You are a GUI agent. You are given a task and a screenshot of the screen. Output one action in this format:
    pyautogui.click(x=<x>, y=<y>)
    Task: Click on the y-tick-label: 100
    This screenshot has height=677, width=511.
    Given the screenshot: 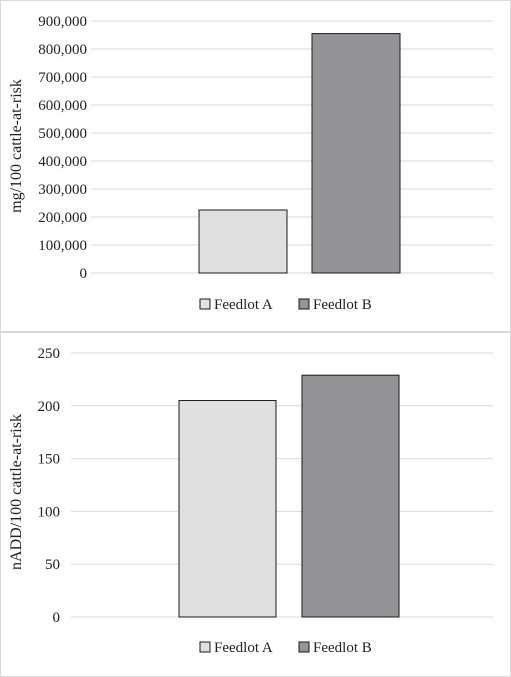 What is the action you would take?
    pyautogui.click(x=49, y=512)
    